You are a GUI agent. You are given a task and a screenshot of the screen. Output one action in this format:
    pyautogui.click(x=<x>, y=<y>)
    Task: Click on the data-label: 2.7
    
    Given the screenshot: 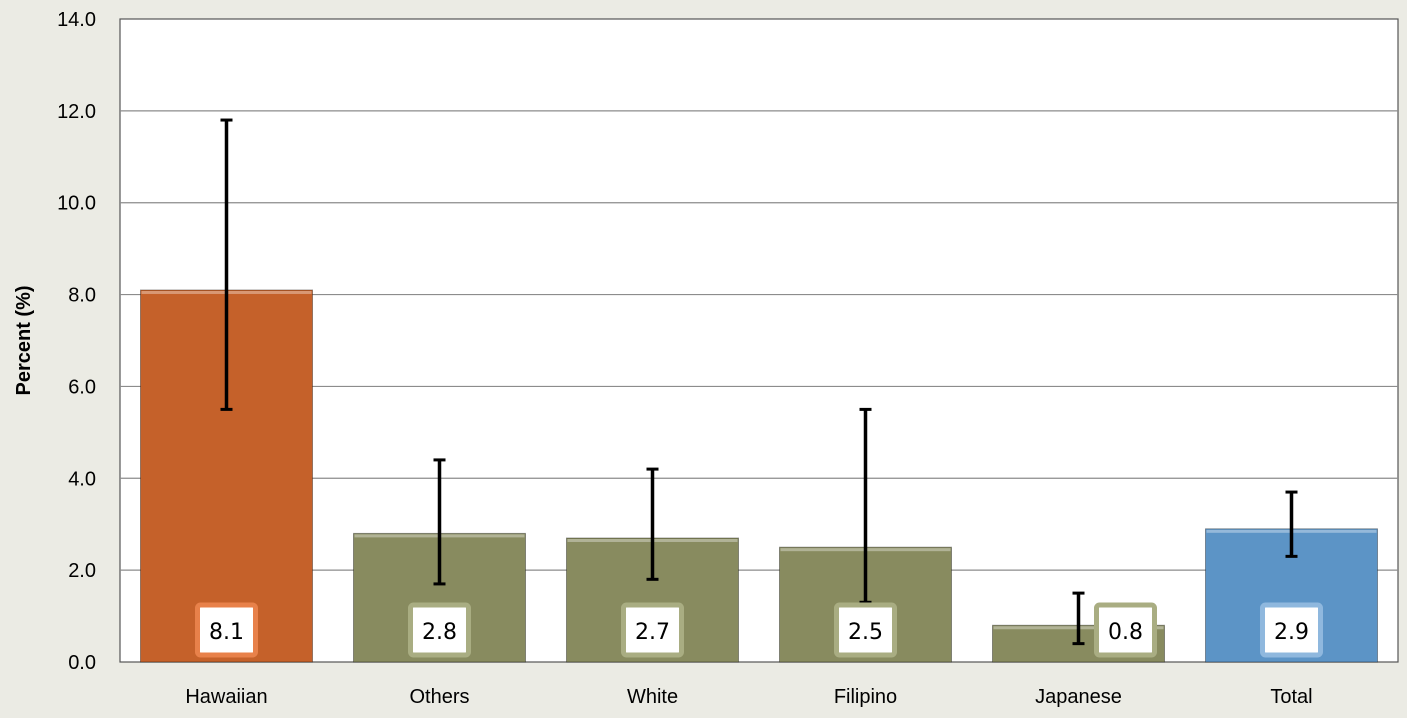 What is the action you would take?
    pyautogui.click(x=652, y=632)
    